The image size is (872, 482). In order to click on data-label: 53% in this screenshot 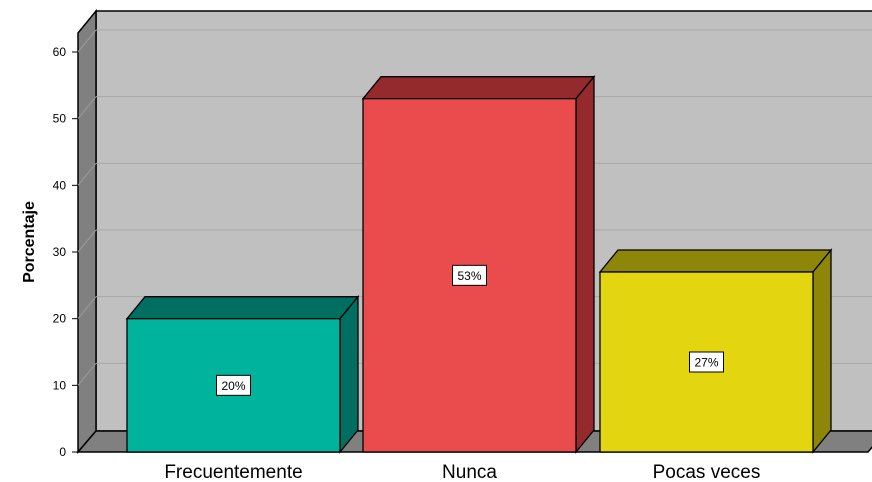, I will do `click(469, 276)`.